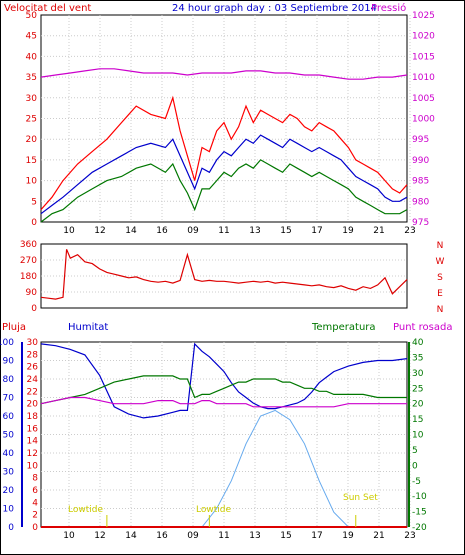 Image resolution: width=465 pixels, height=555 pixels. I want to click on rain-tick-label: 12, so click(32, 454).